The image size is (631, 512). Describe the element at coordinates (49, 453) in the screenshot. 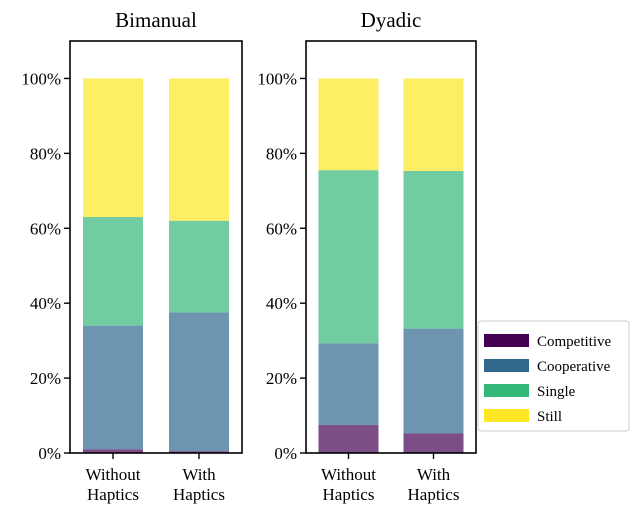

I see `bimanual-ytick-label-0: 0%` at that location.